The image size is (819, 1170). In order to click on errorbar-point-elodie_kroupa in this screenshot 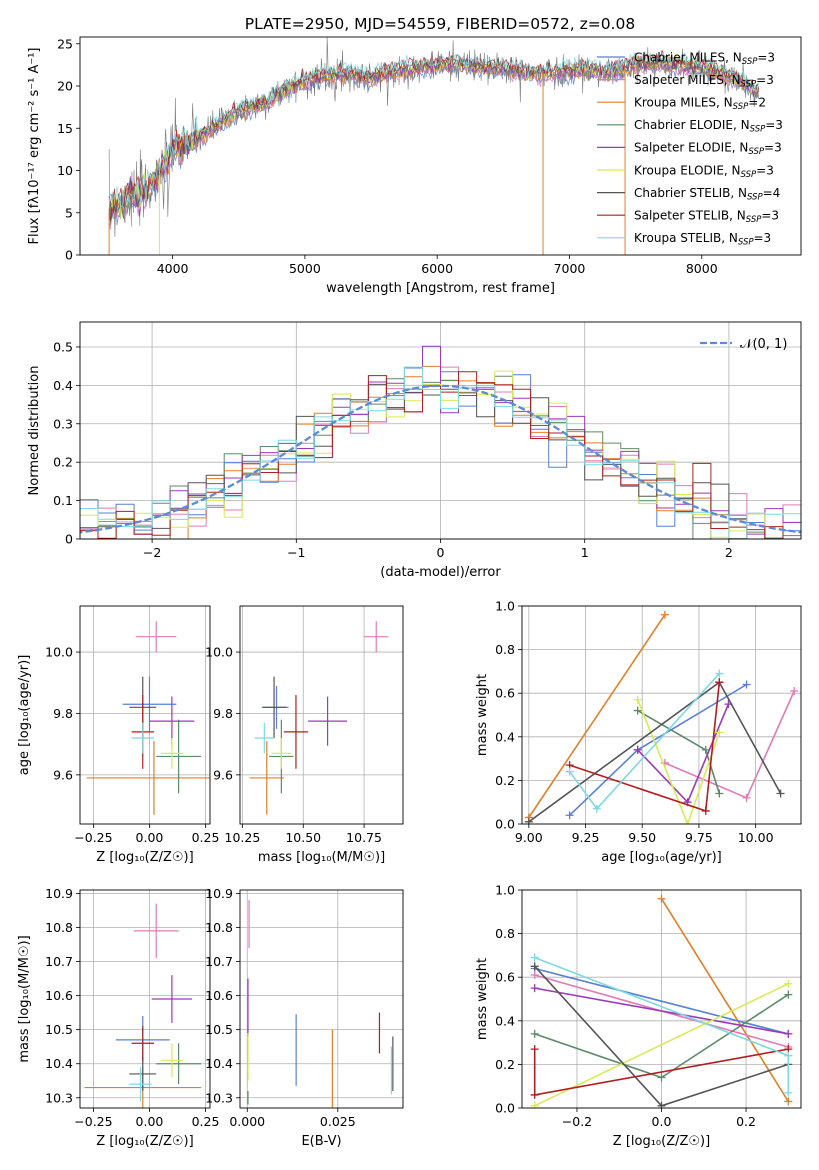, I will do `click(172, 753)`.